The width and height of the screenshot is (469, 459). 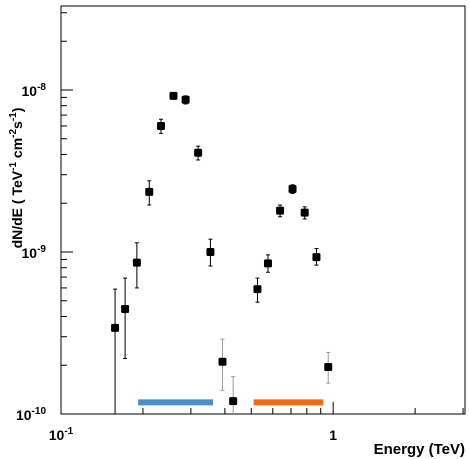 I want to click on y-axis-title-mid: cm, so click(x=17, y=150).